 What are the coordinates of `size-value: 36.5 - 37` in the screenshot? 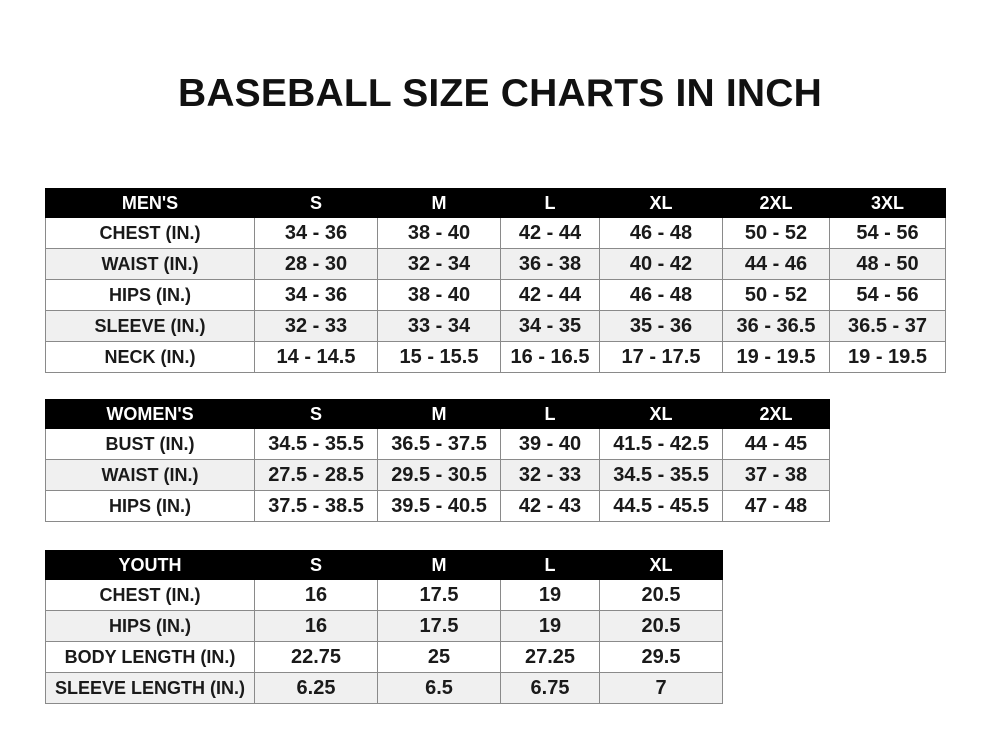 It's located at (887, 326).